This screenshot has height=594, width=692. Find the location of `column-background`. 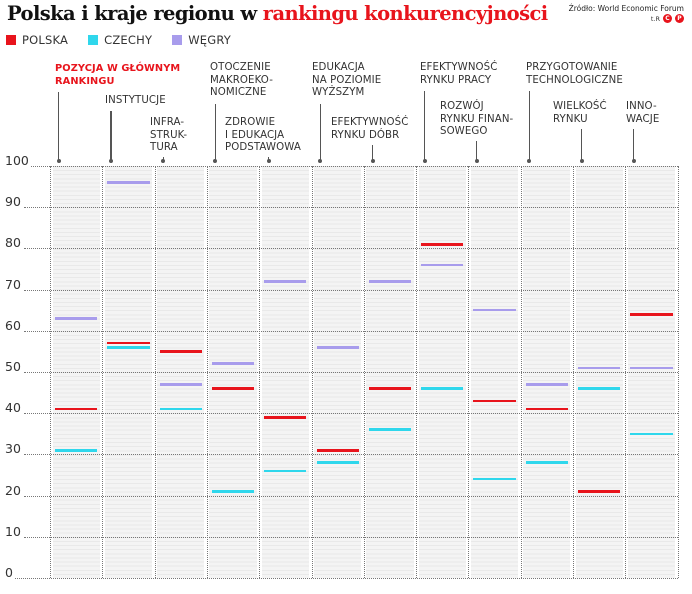

column-background is located at coordinates (76, 372).